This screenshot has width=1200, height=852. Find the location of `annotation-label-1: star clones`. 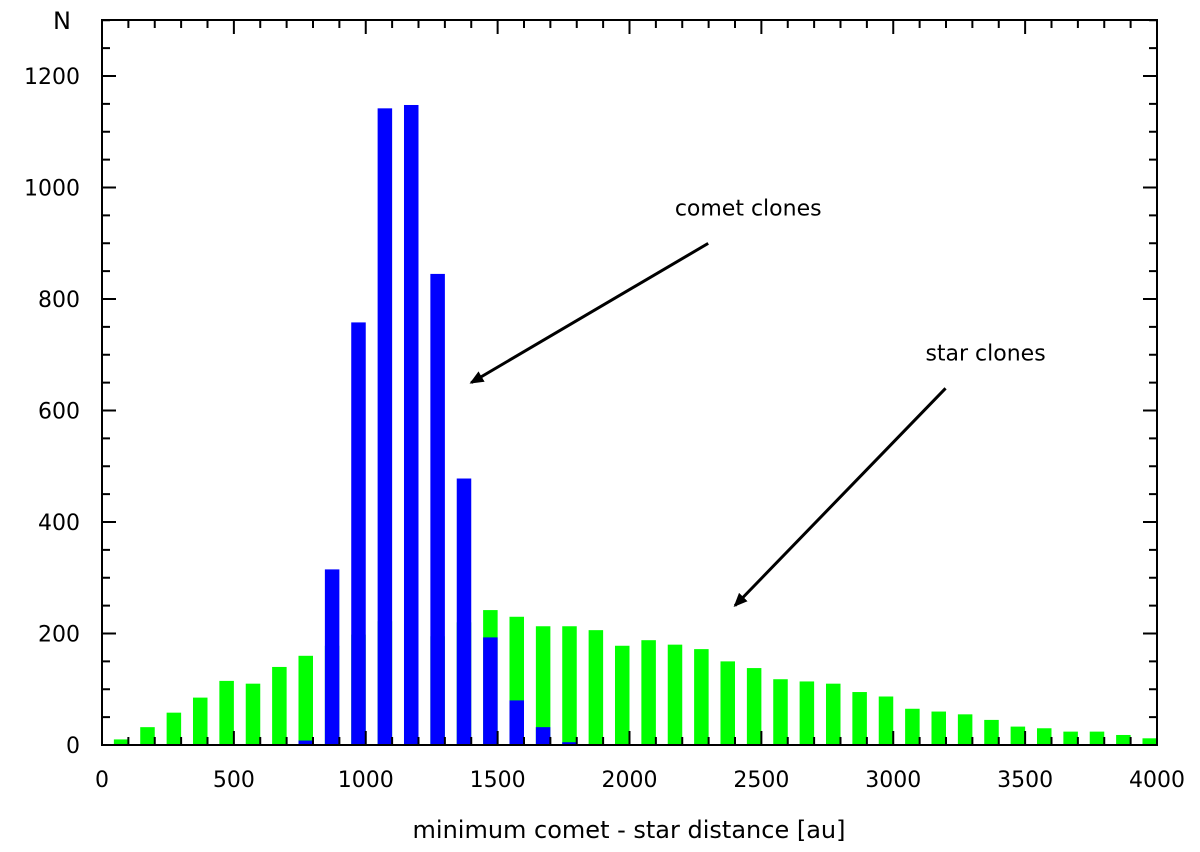

annotation-label-1: star clones is located at coordinates (985, 353).